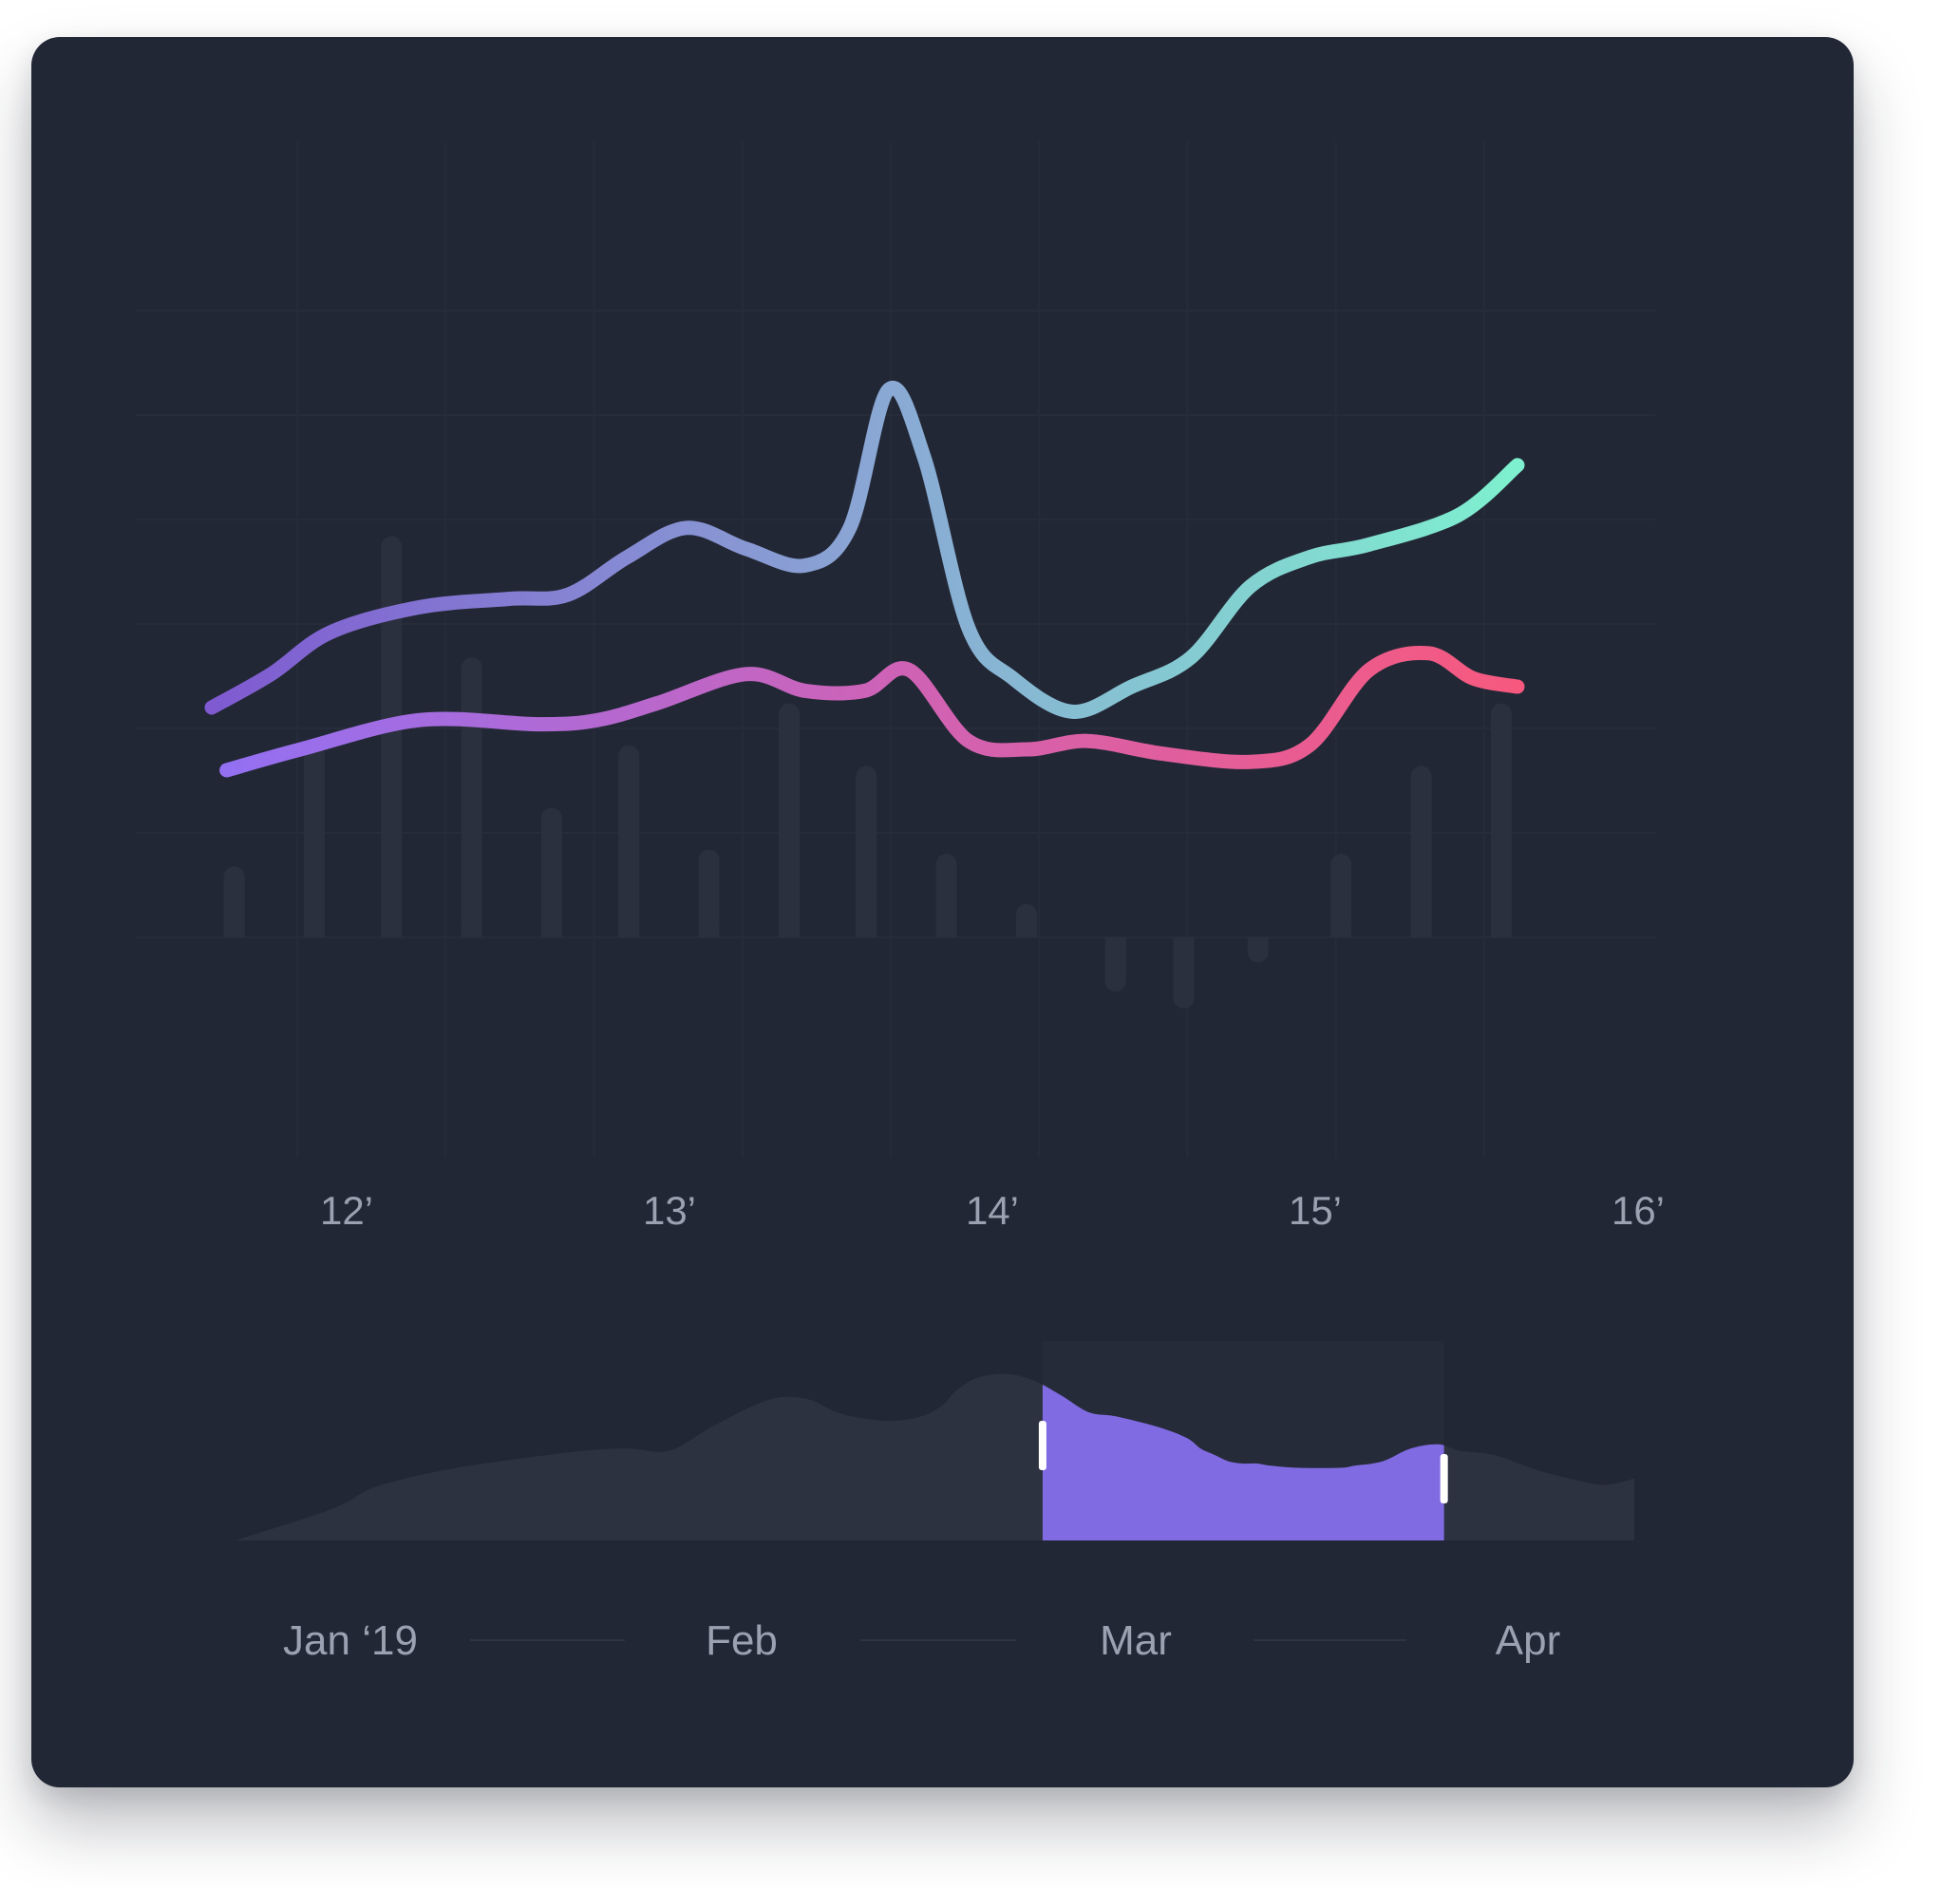 The height and width of the screenshot is (1889, 1960). What do you see at coordinates (346, 1210) in the screenshot?
I see `x-tick-label: 12’` at bounding box center [346, 1210].